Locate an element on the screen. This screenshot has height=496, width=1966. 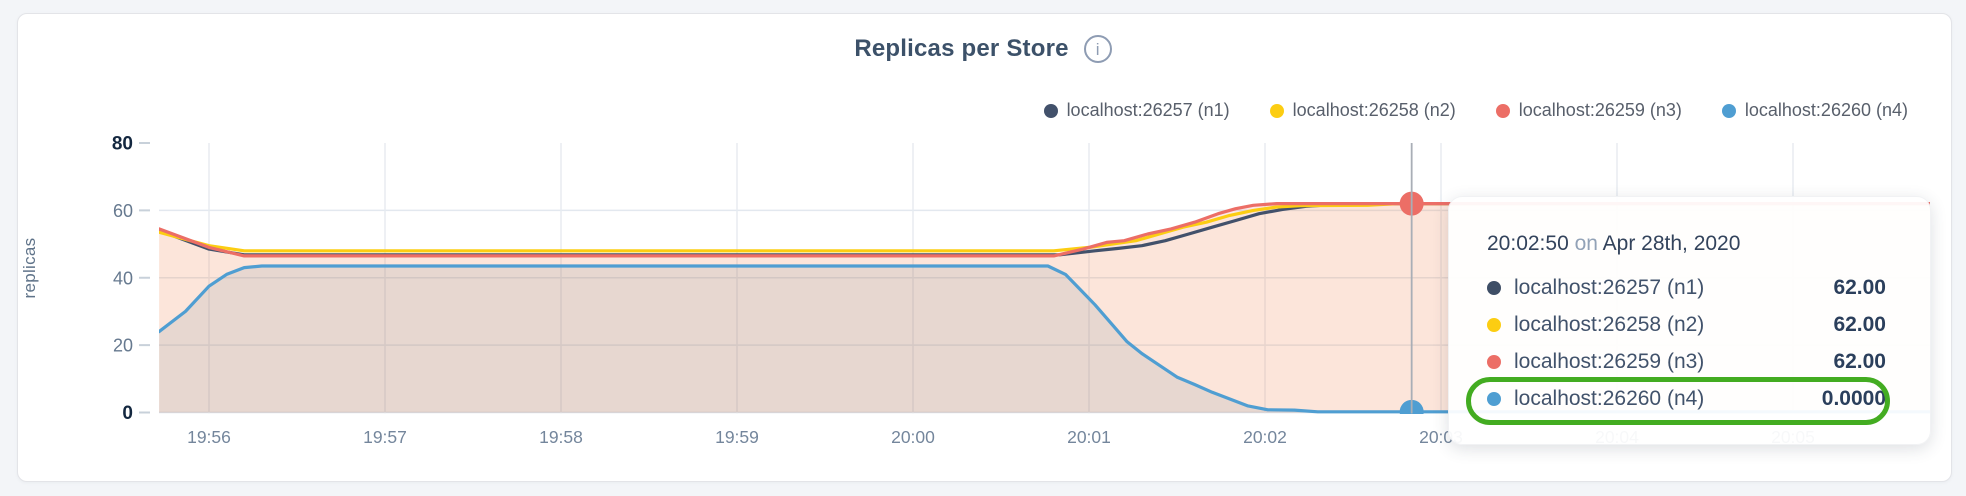
tooltip-date: Apr 28th, 2020 is located at coordinates (1671, 243).